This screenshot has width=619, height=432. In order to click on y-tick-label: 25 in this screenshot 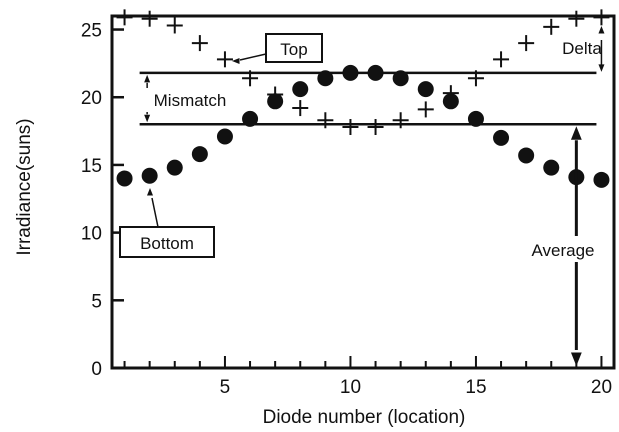, I will do `click(91, 31)`.